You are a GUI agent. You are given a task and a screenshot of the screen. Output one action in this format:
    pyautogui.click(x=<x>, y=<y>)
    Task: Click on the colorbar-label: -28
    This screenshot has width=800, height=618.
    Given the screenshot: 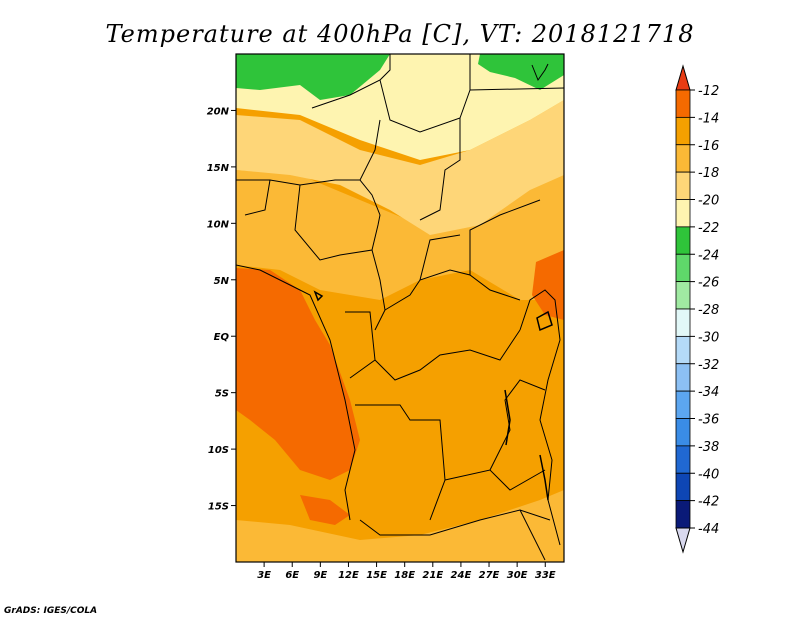 What is the action you would take?
    pyautogui.click(x=708, y=310)
    